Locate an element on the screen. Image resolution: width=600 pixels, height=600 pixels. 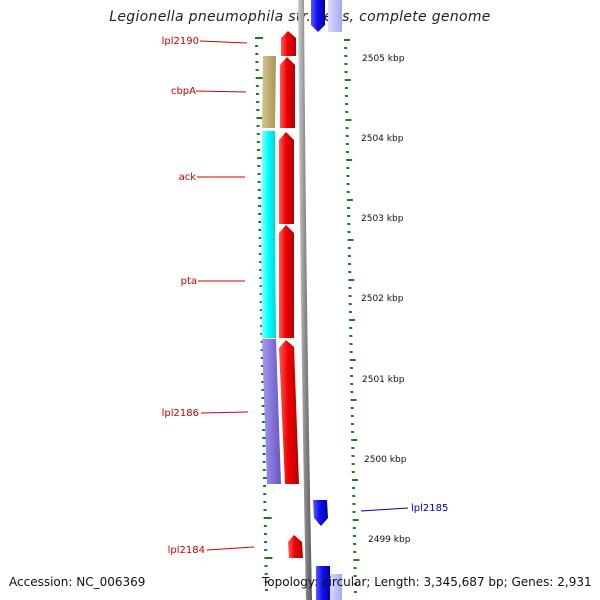
gene-label-ack: ack is located at coordinates (188, 177).